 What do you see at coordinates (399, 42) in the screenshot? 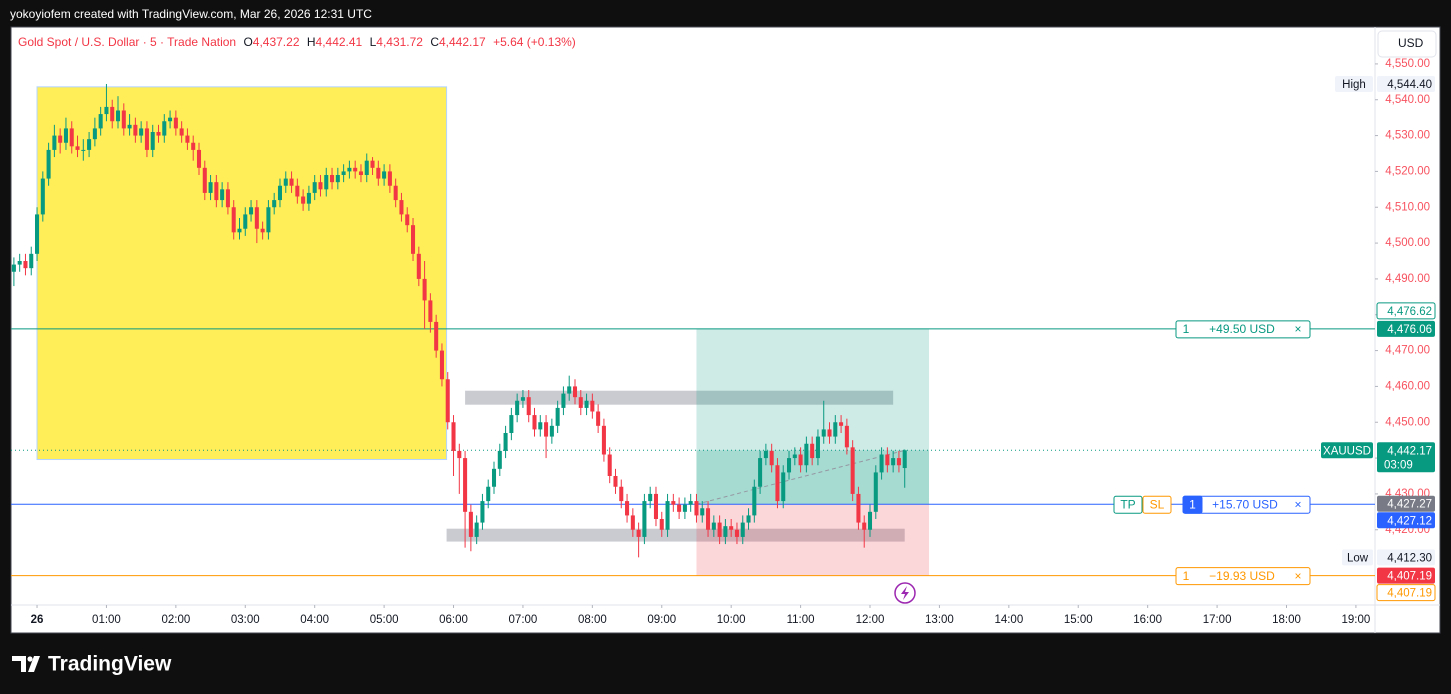
I see `legend-value: 4,431.72` at bounding box center [399, 42].